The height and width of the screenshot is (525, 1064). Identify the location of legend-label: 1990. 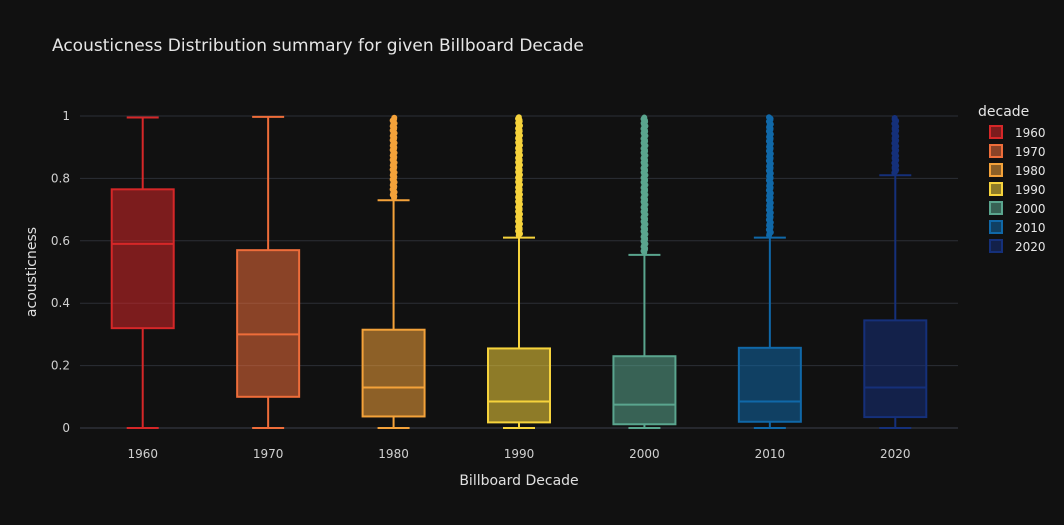
(1030, 190).